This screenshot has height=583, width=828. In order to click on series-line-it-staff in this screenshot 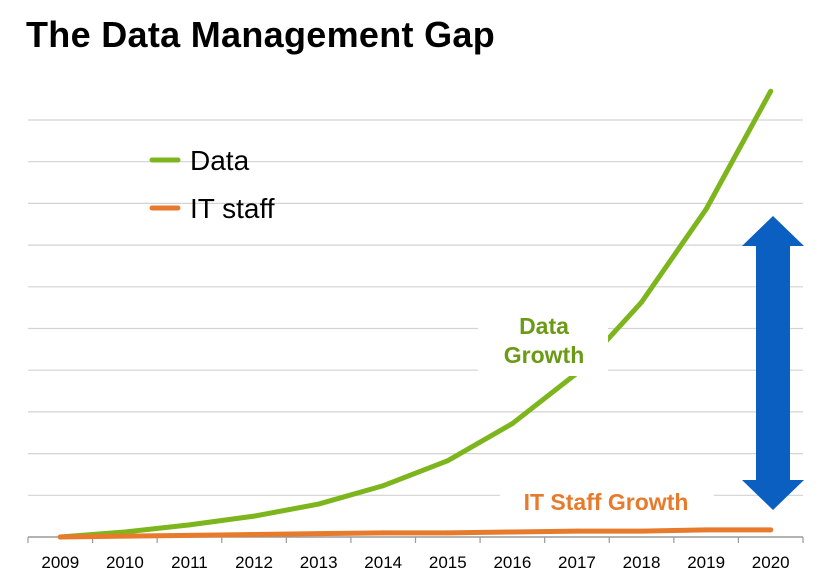, I will do `click(415, 533)`.